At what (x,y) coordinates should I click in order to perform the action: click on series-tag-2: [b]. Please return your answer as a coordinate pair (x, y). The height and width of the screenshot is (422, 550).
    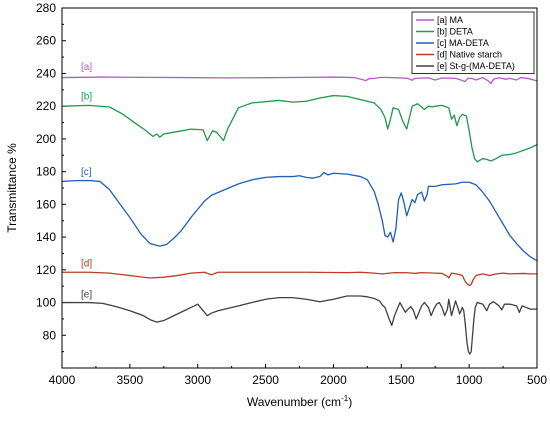
    Looking at the image, I should click on (86, 97).